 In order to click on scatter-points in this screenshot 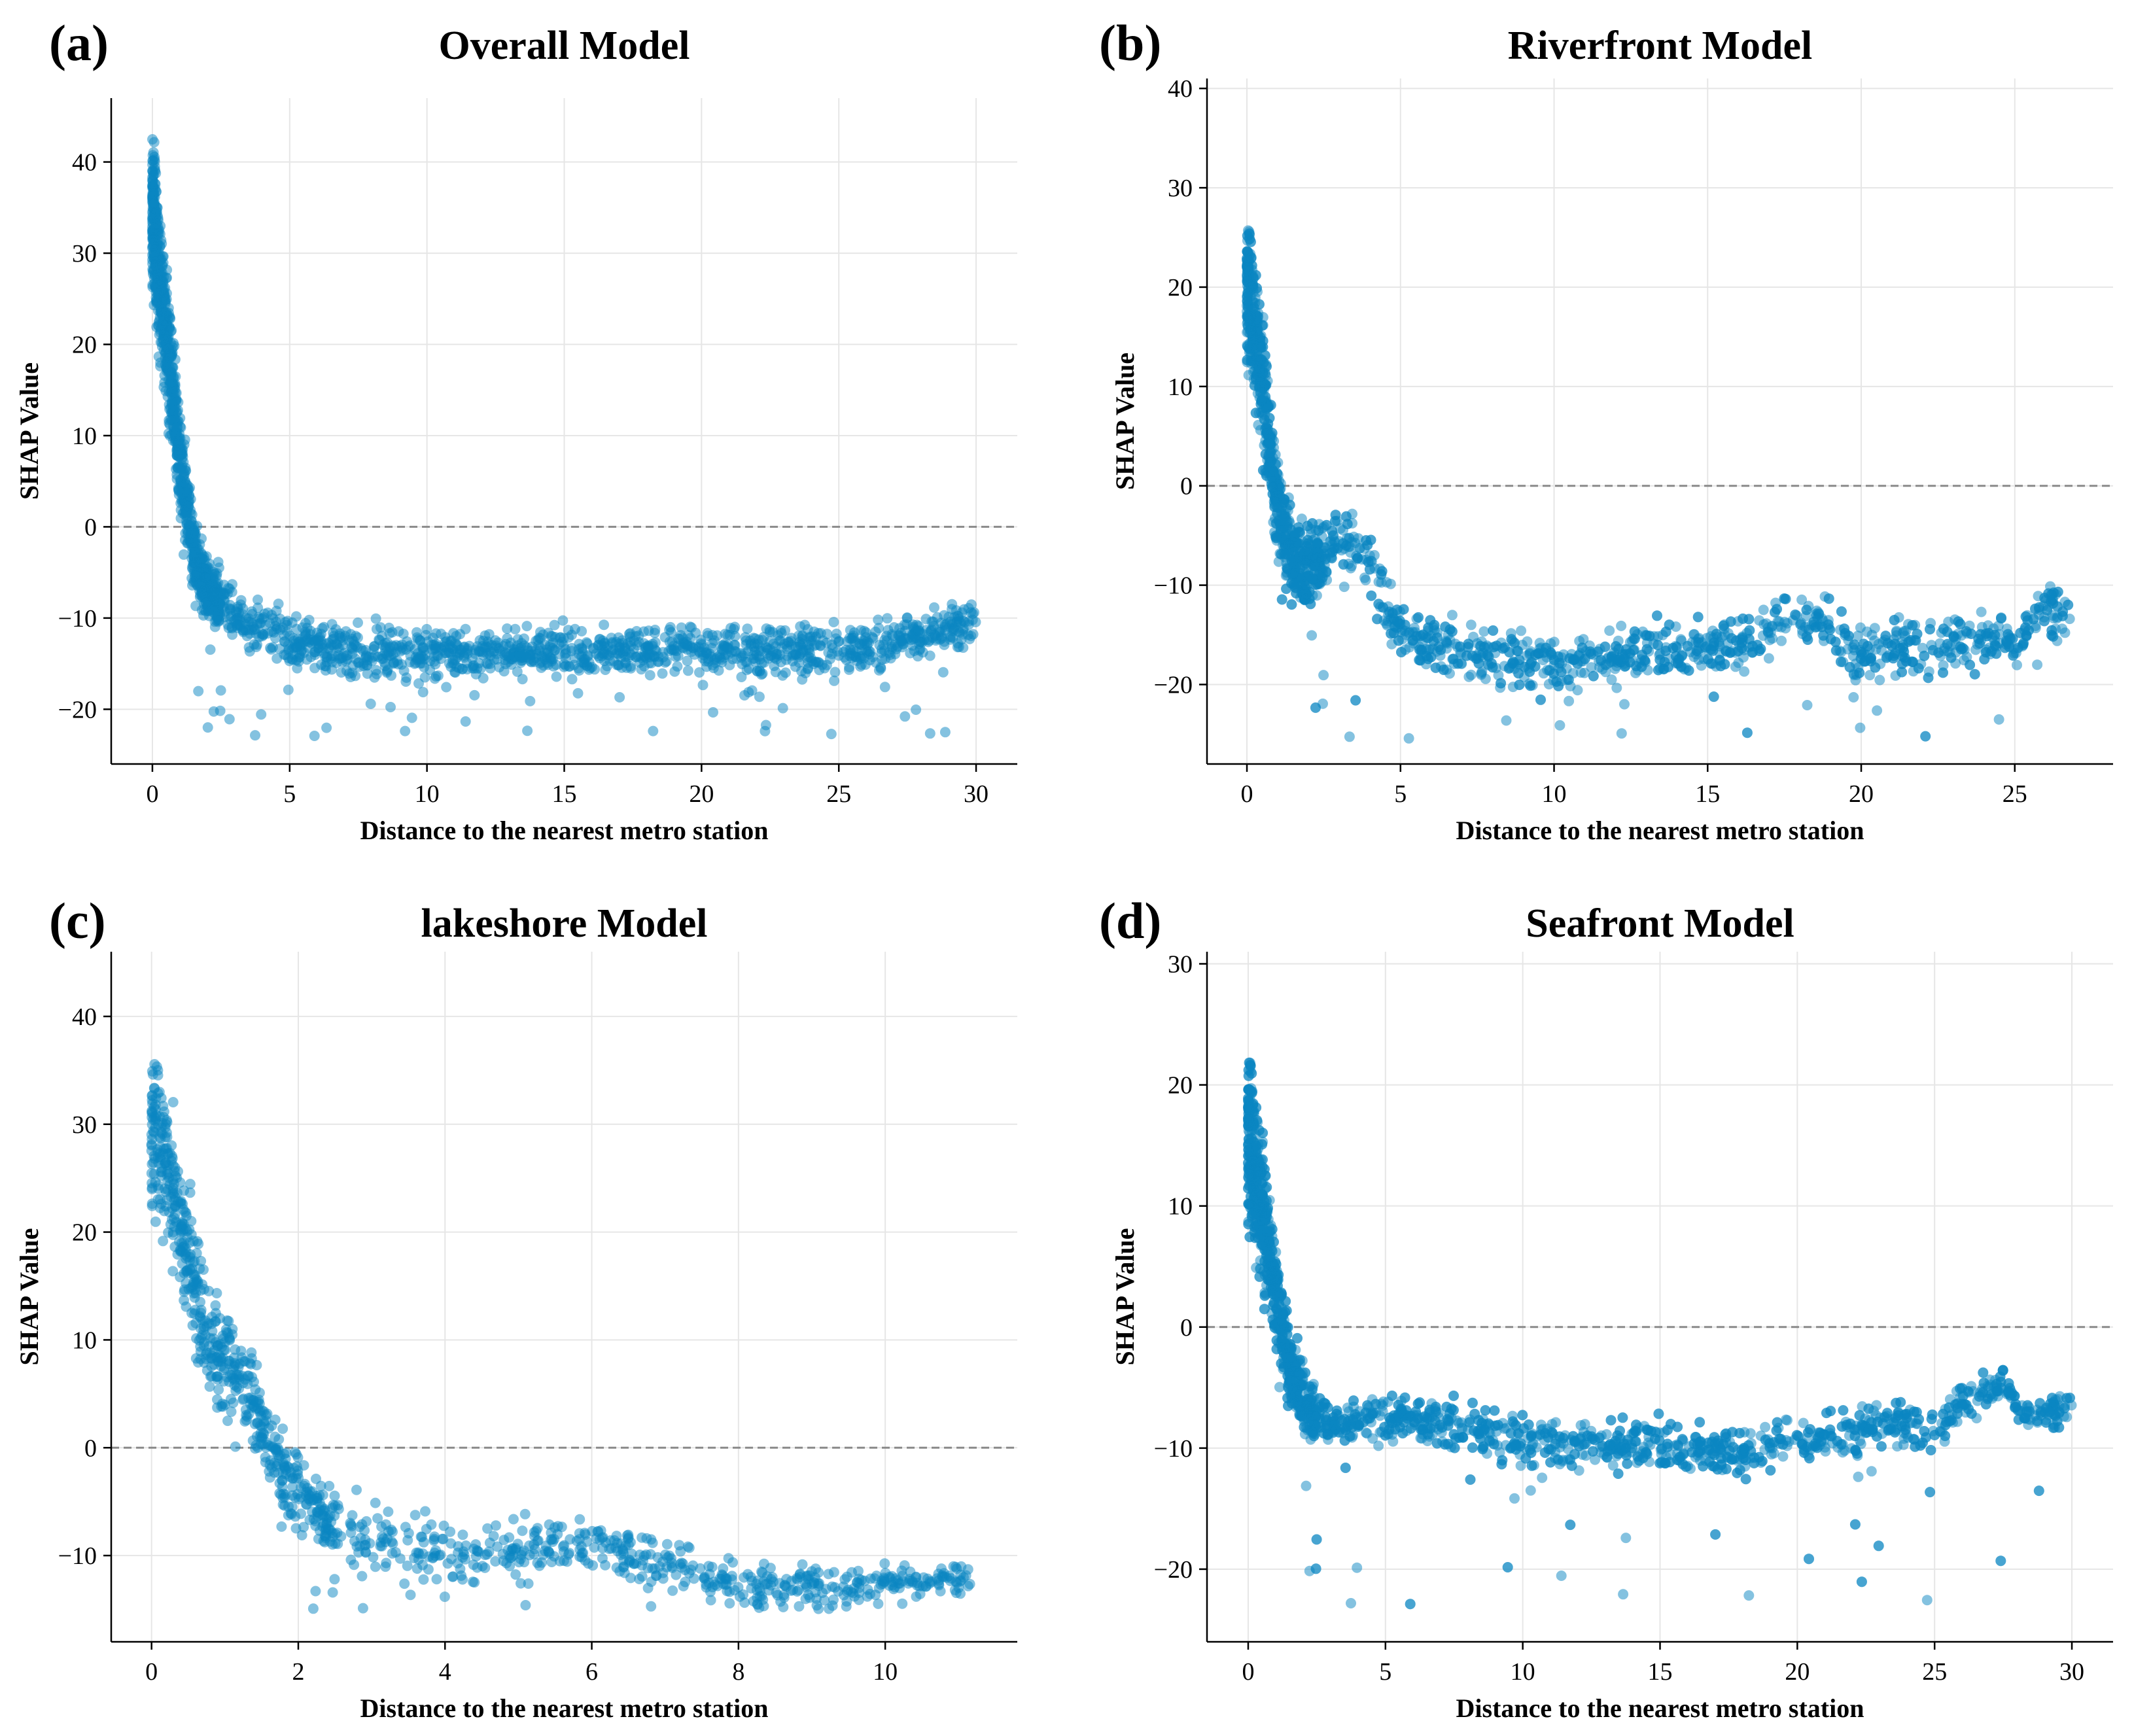, I will do `click(561, 1336)`.